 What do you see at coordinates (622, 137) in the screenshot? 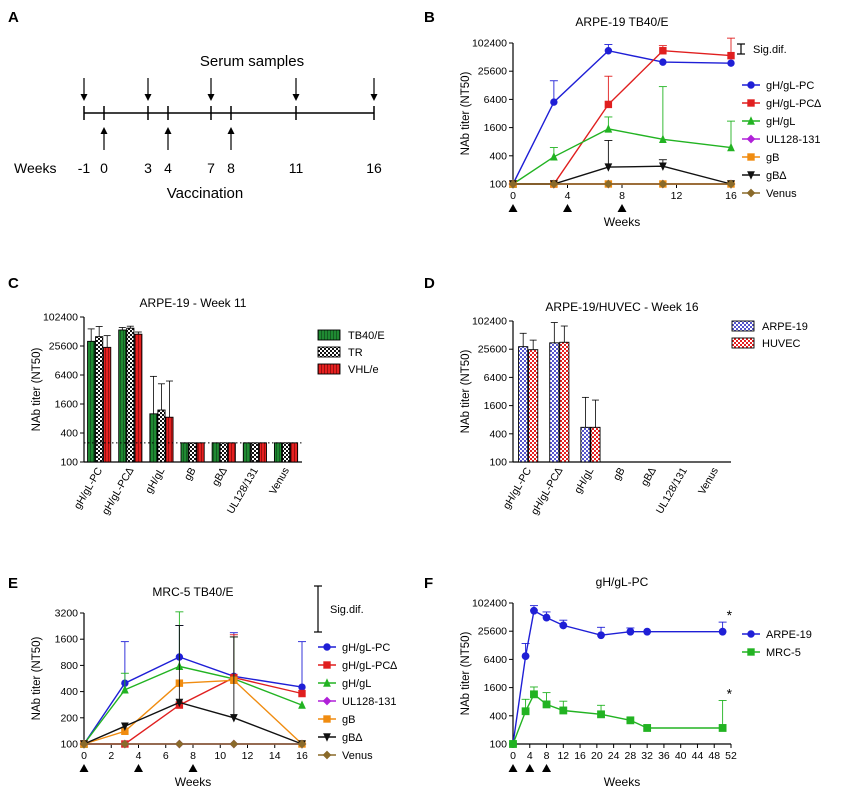
I see `series-gh-gl` at bounding box center [622, 137].